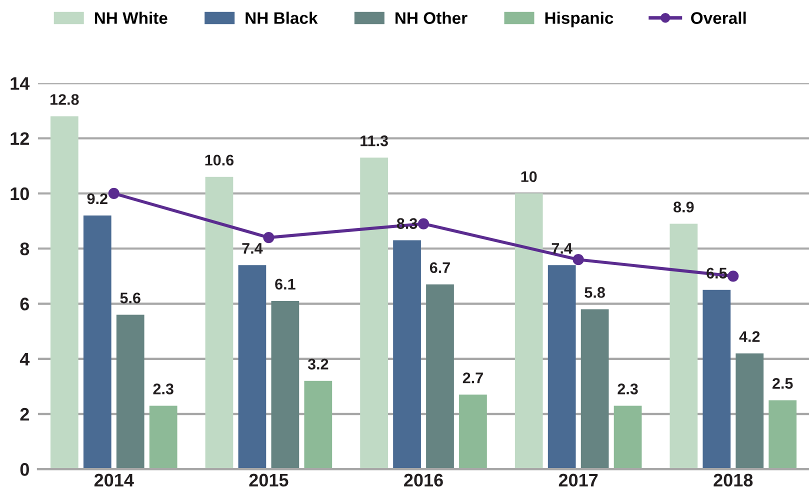 The width and height of the screenshot is (809, 498). I want to click on data-label: 9.2, so click(97, 198).